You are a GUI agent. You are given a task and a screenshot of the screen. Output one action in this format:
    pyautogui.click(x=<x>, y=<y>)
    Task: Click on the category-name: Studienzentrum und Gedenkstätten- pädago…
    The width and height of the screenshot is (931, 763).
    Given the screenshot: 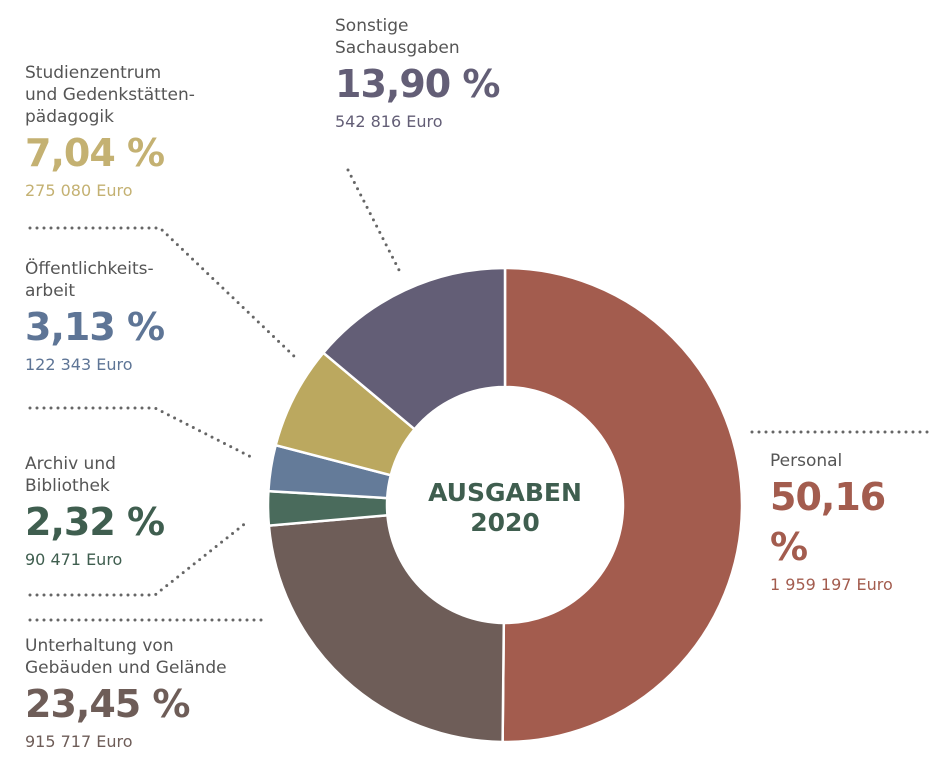 What is the action you would take?
    pyautogui.click(x=110, y=95)
    